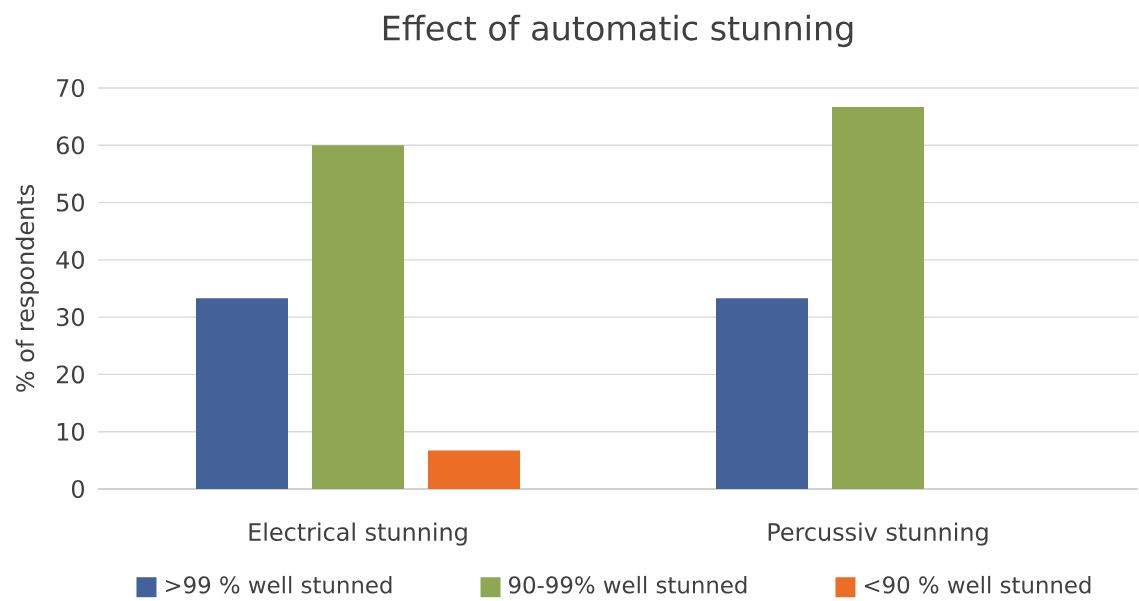 Image resolution: width=1139 pixels, height=601 pixels. What do you see at coordinates (278, 584) in the screenshot?
I see `legend-label: >99 % well stunned` at bounding box center [278, 584].